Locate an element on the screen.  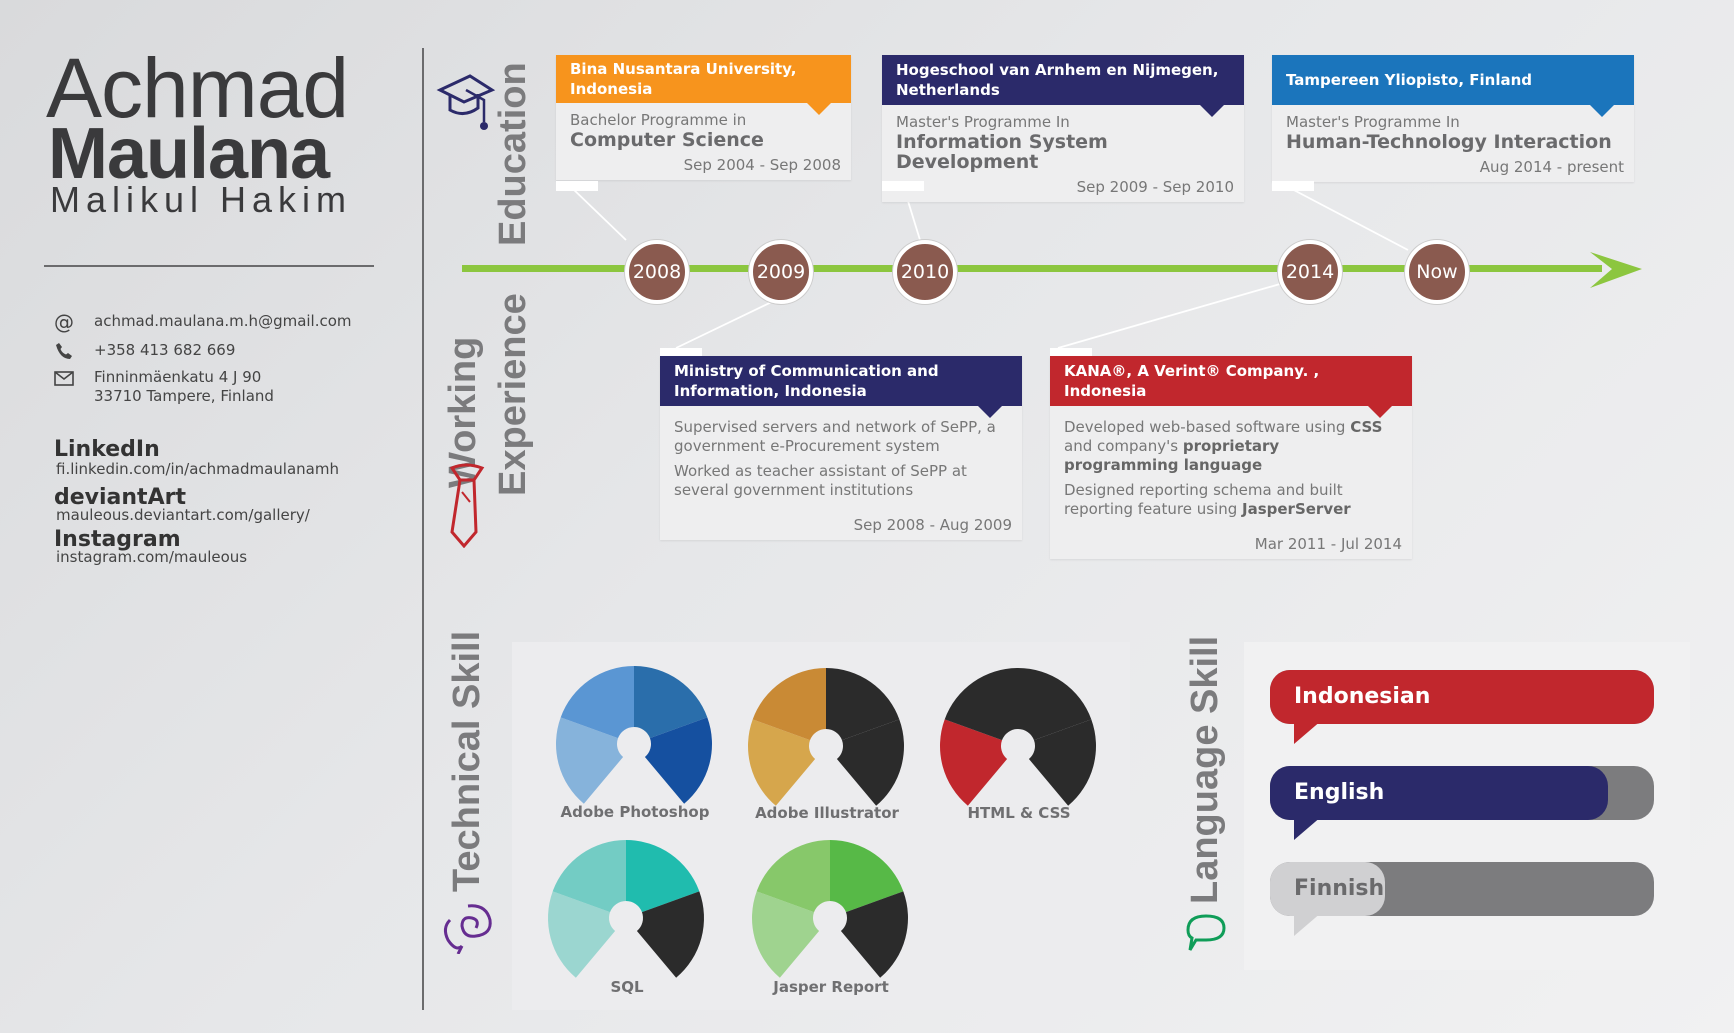
graduation-cap-icon is located at coordinates (466, 105).